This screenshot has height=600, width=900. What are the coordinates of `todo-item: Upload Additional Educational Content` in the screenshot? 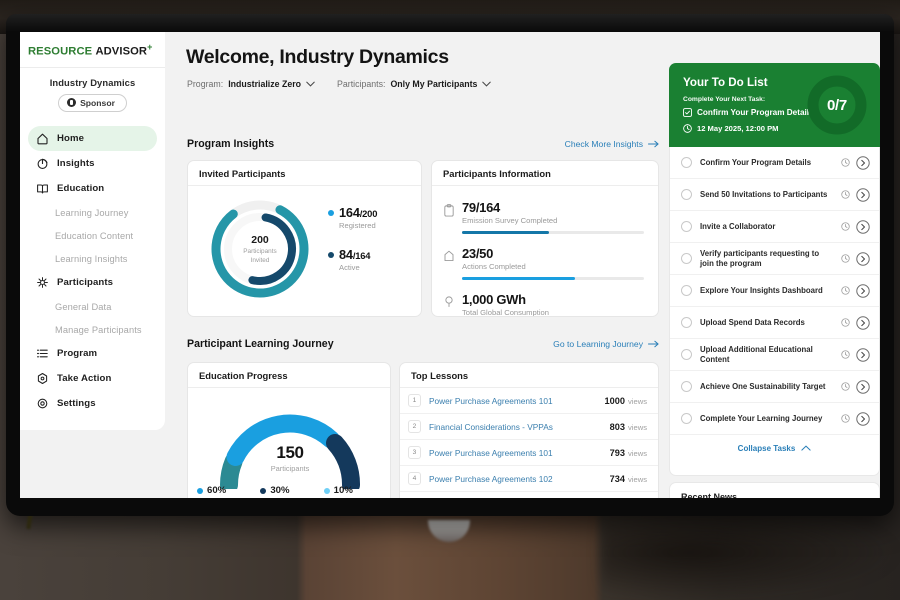 It's located at (774, 355).